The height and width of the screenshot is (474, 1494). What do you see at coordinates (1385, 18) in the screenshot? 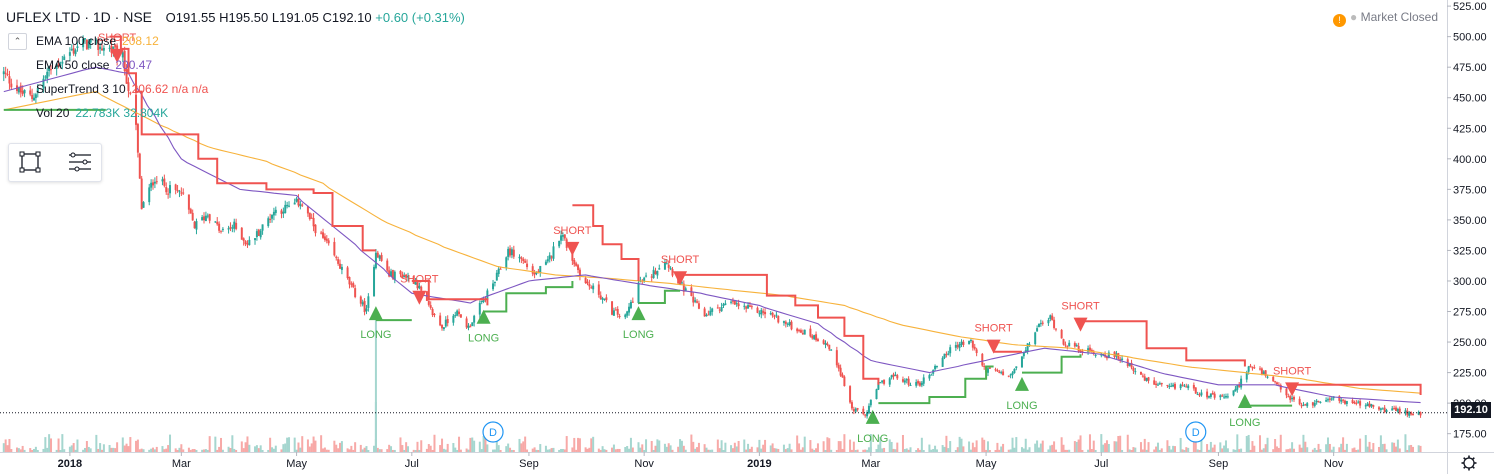
I see `market-status: ! ● Market Closed` at bounding box center [1385, 18].